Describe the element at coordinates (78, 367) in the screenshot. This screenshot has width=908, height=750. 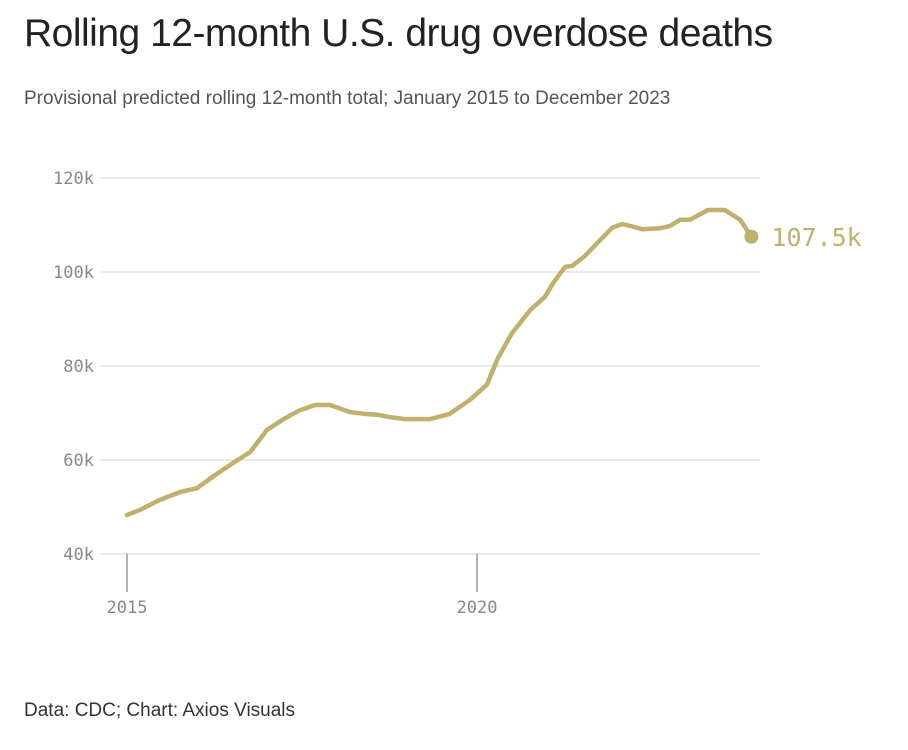
I see `y-tick-label: 80k` at that location.